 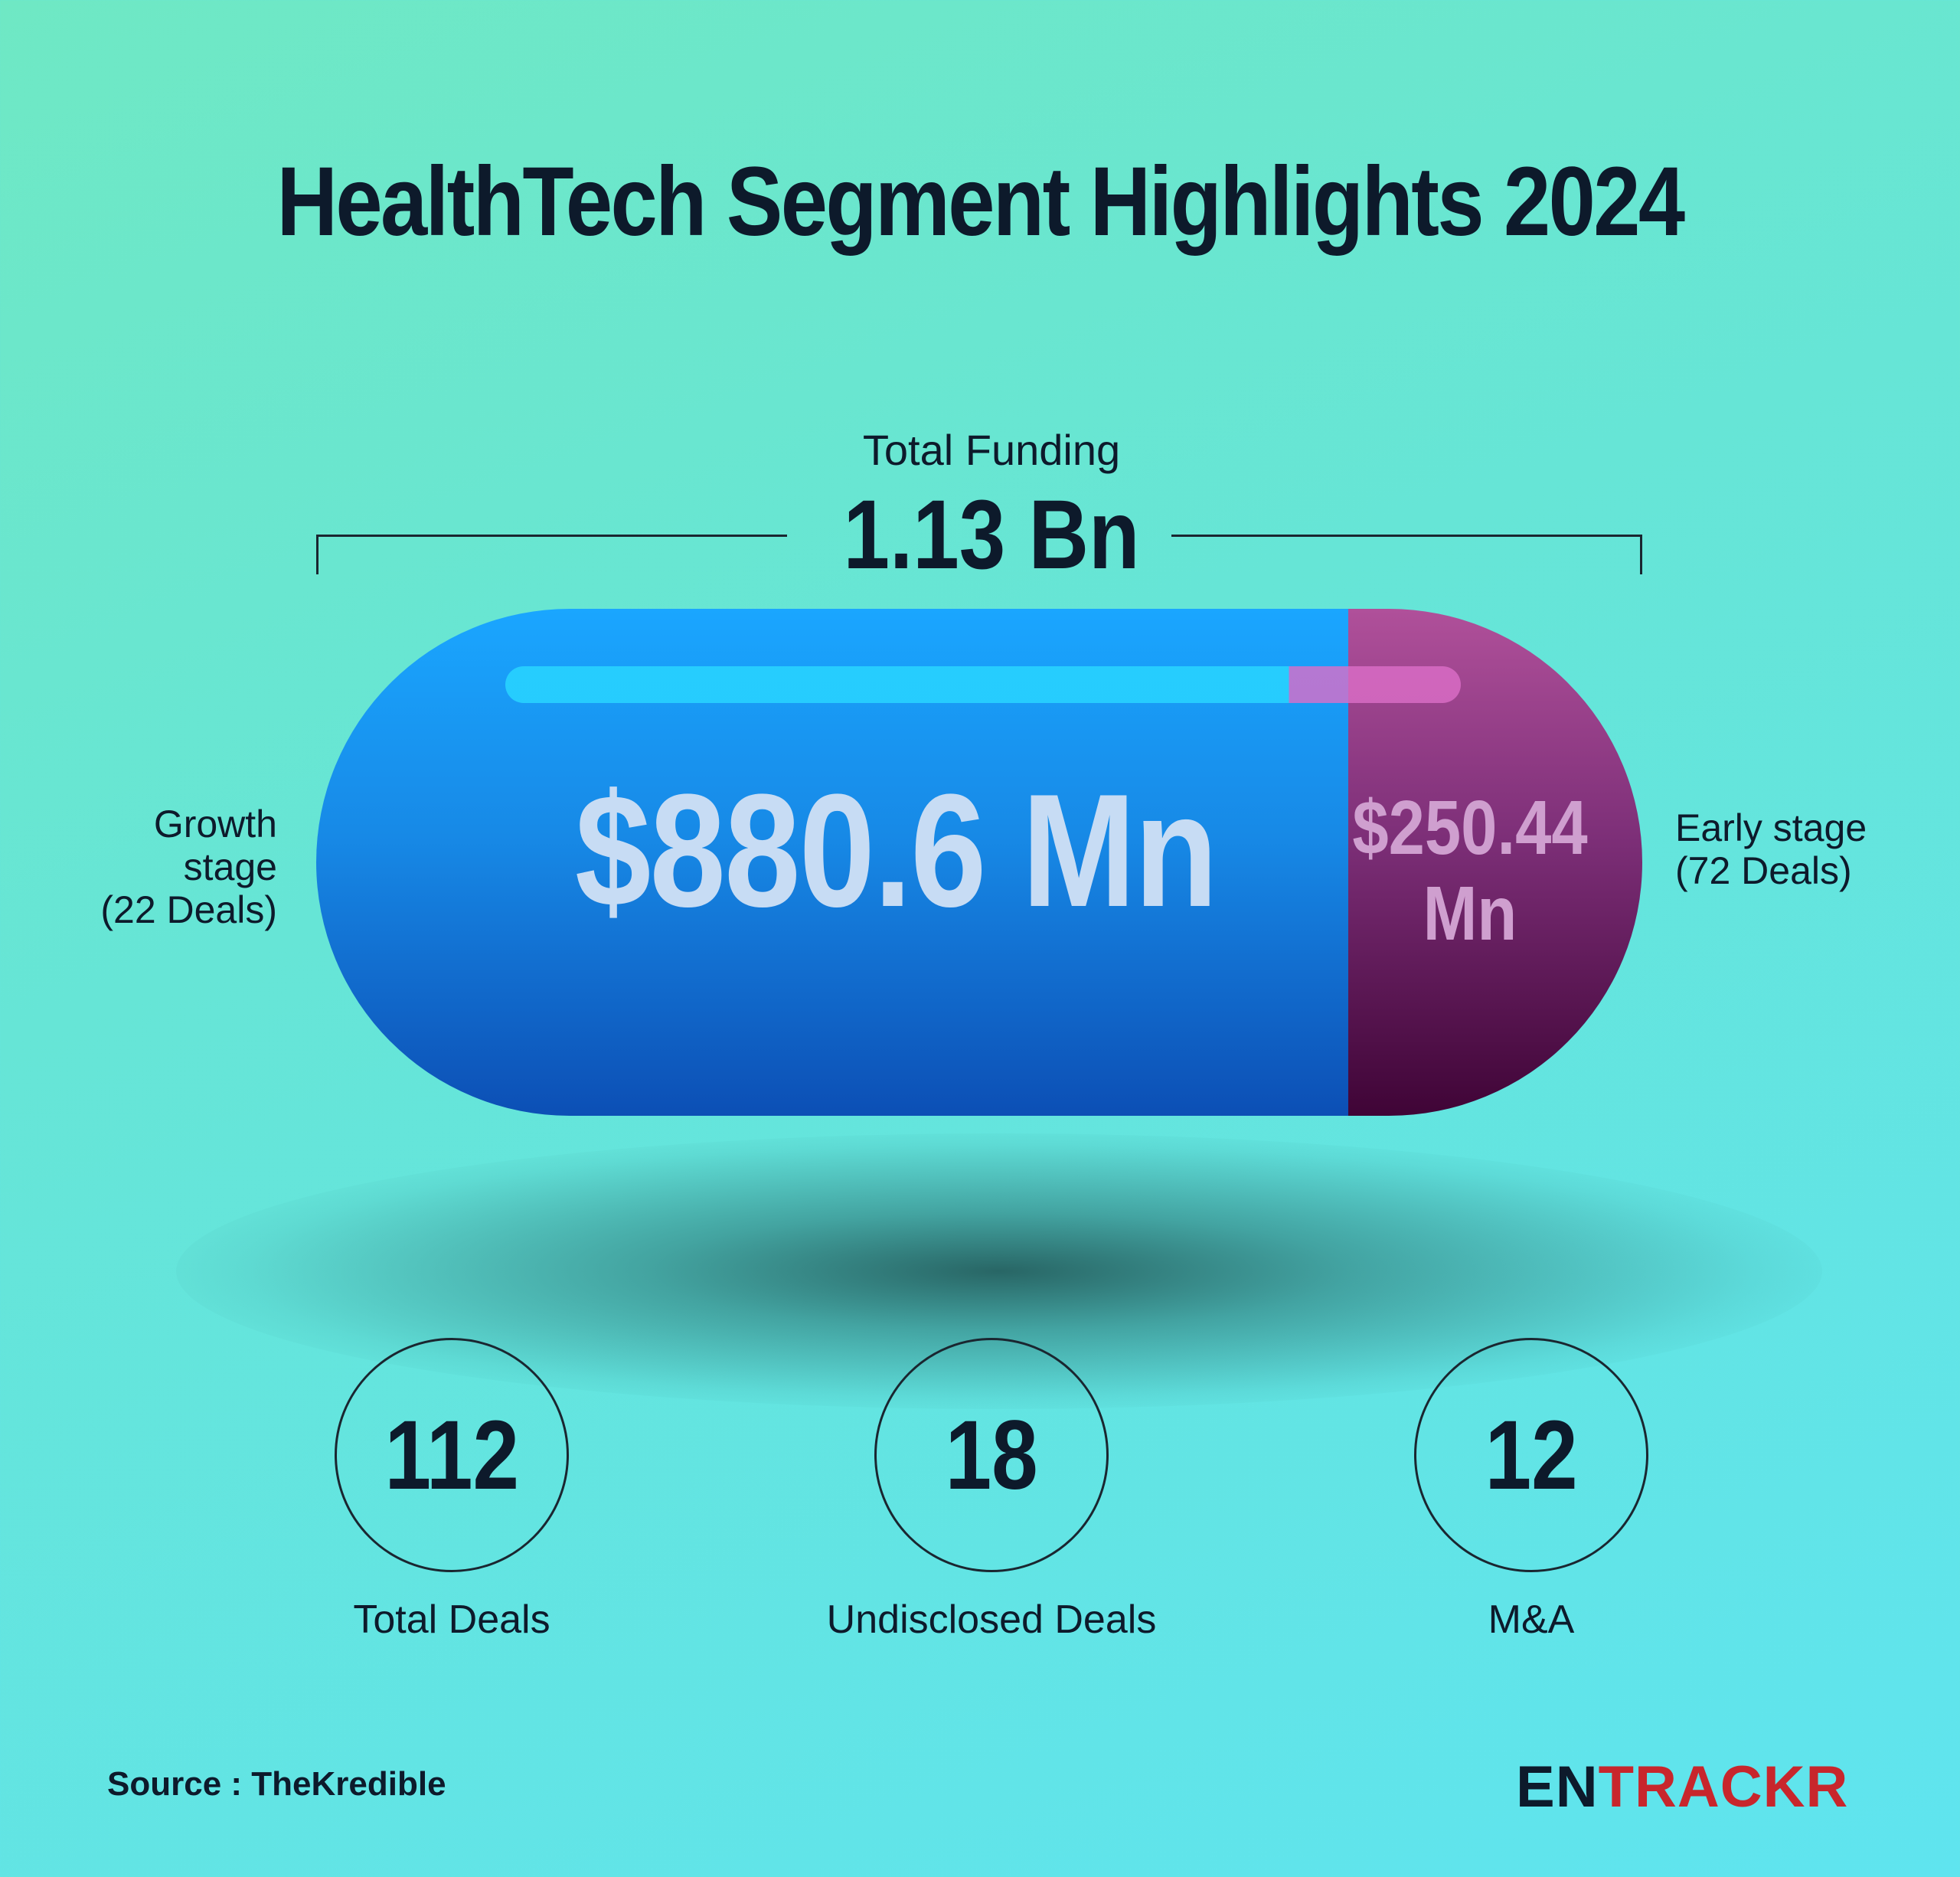 I want to click on growth-stage-label-line1: Growth, so click(x=215, y=824).